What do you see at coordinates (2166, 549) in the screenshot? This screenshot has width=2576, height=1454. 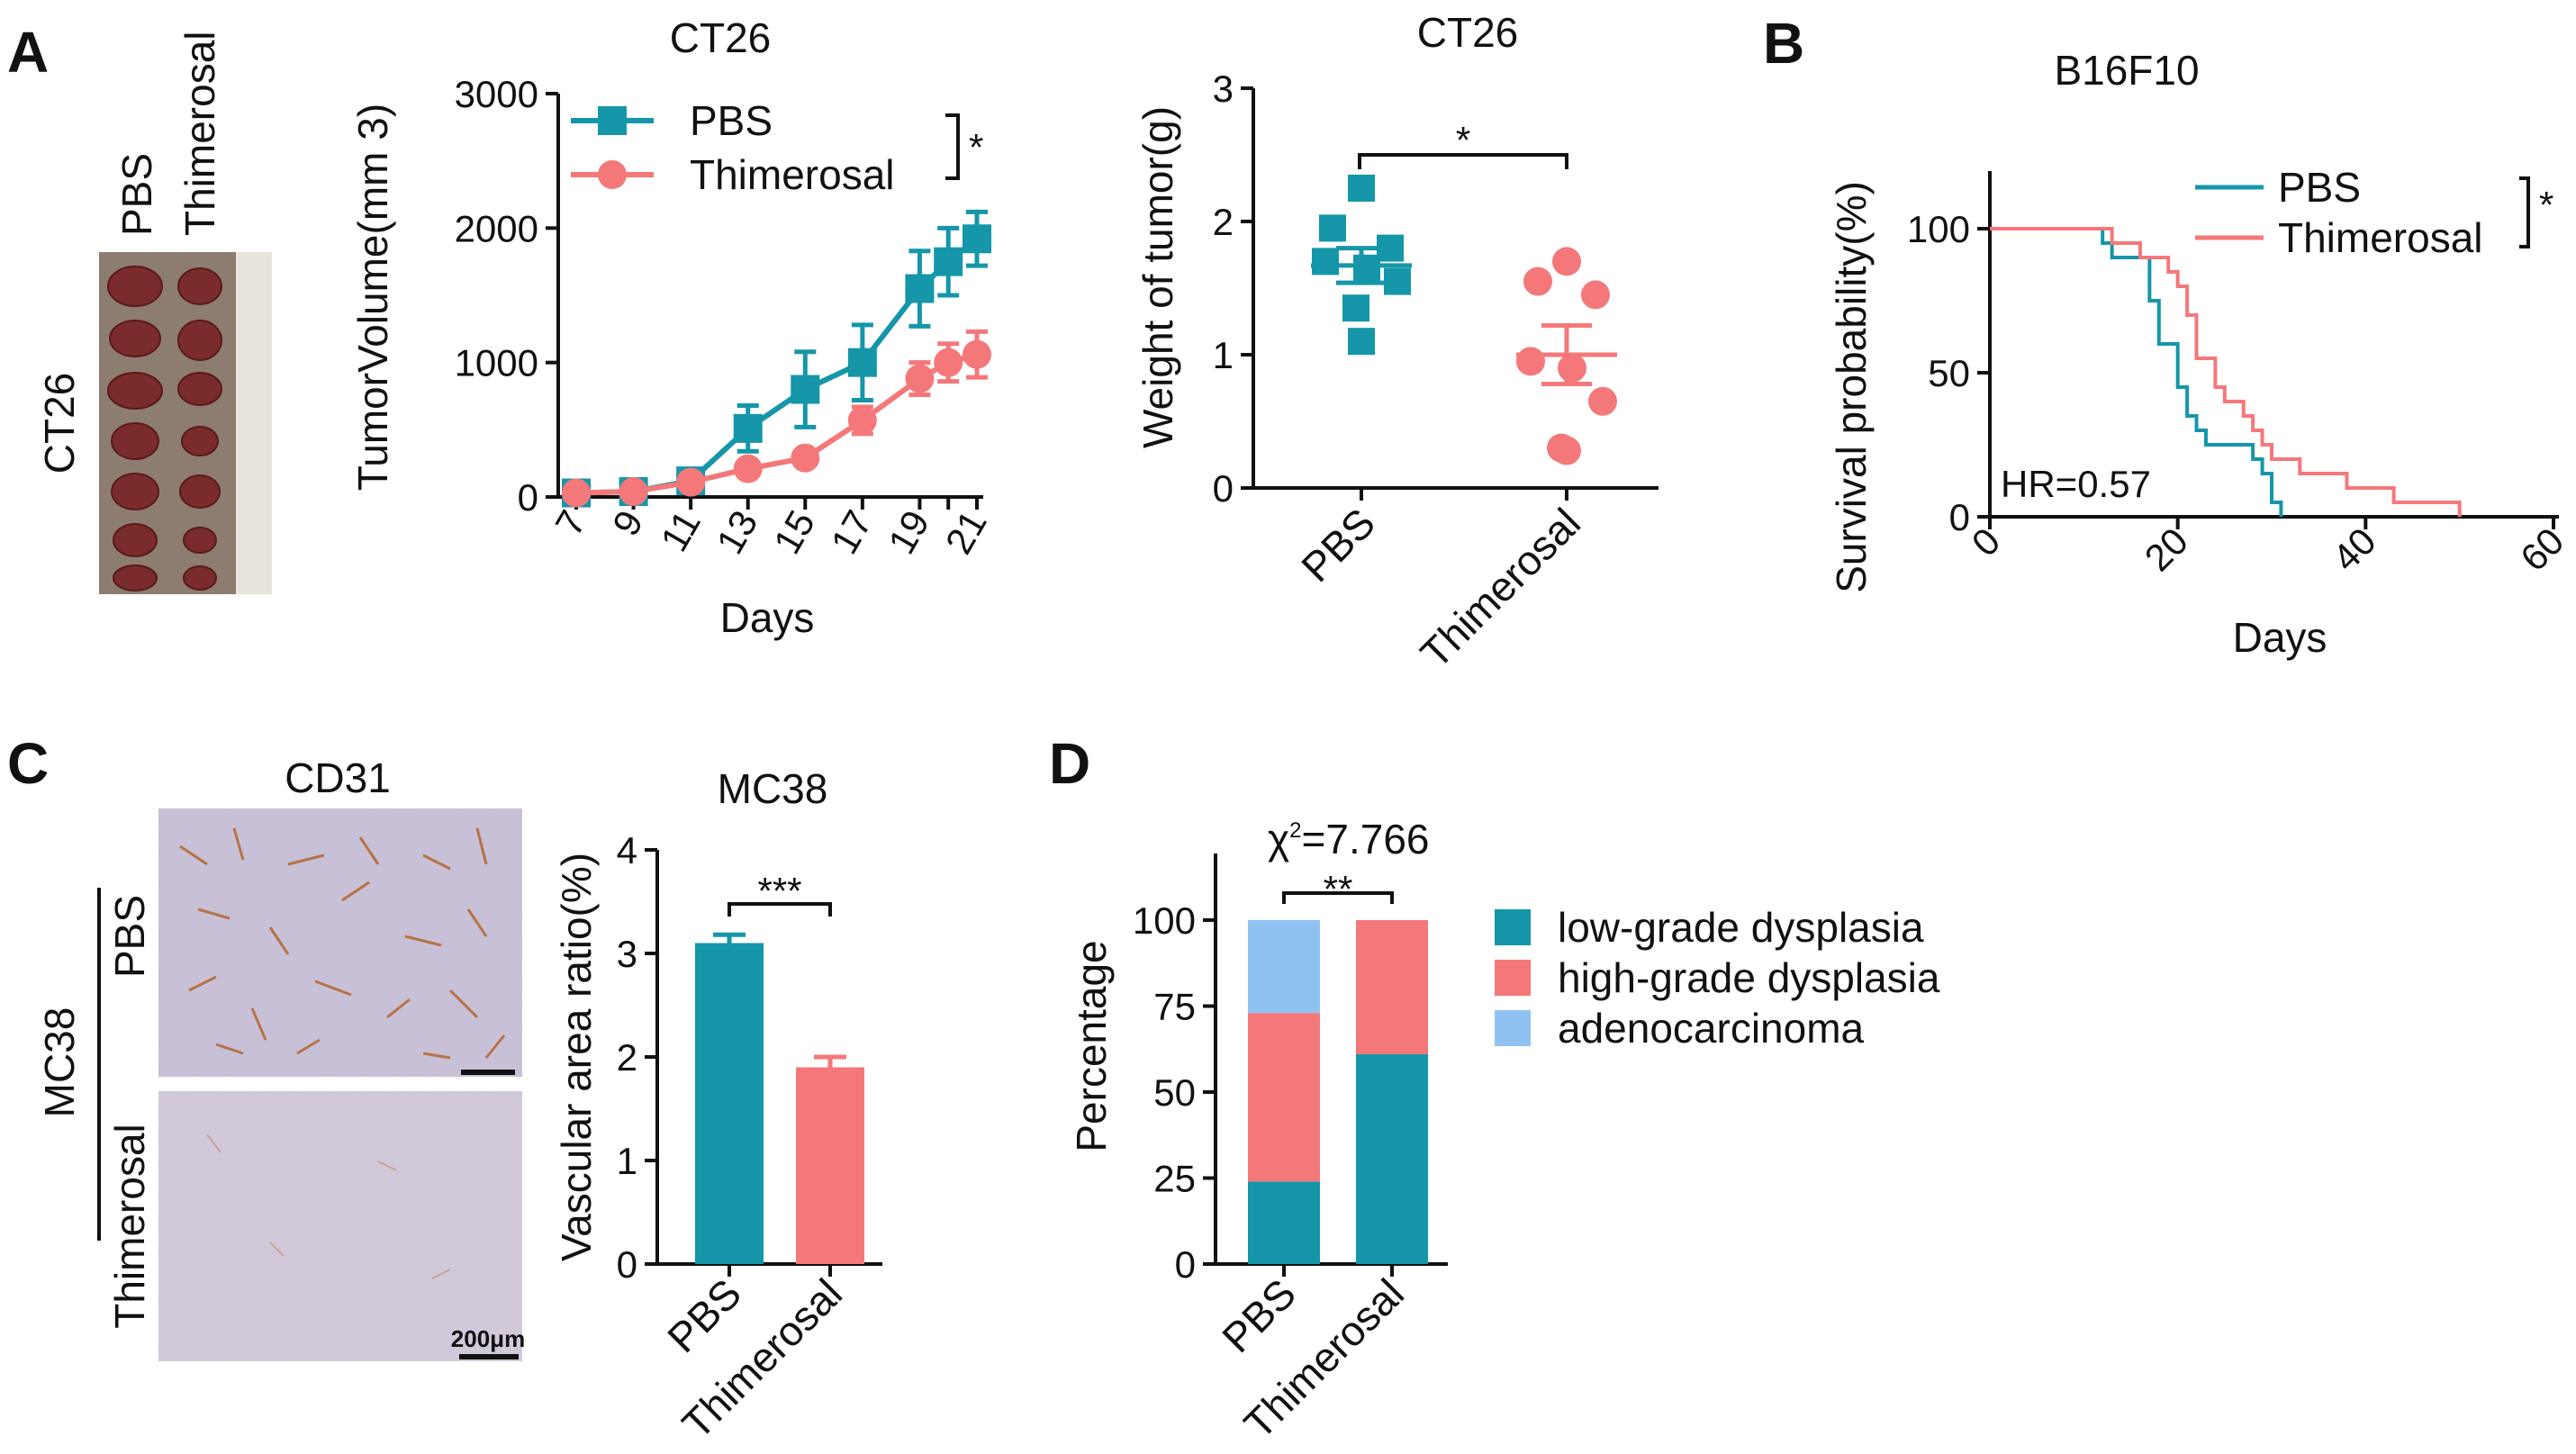 I see `survival-xtick-label: 20` at bounding box center [2166, 549].